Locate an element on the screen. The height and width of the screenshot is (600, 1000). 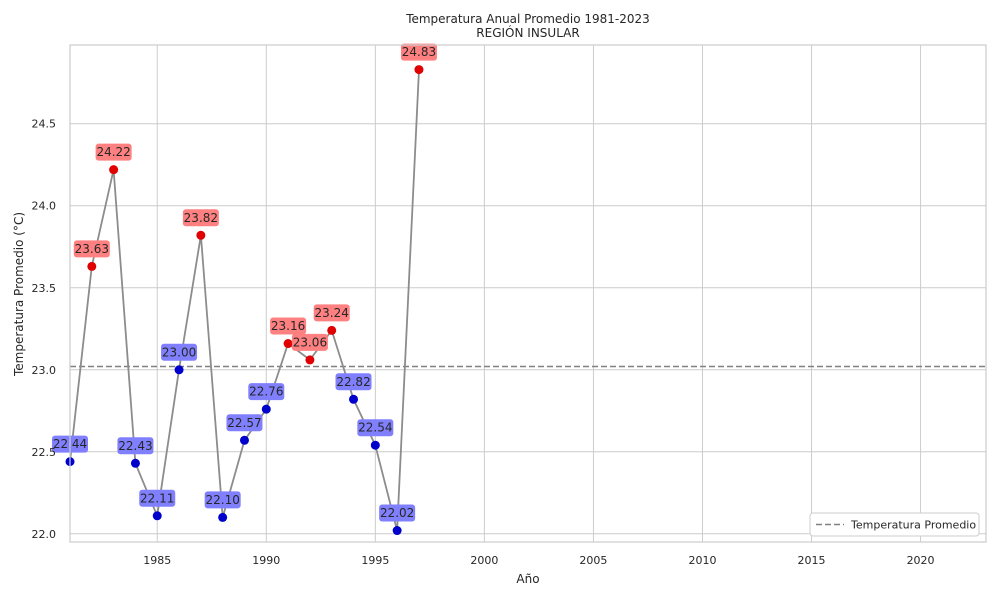
x-tick-label: 1985 is located at coordinates (157, 560).